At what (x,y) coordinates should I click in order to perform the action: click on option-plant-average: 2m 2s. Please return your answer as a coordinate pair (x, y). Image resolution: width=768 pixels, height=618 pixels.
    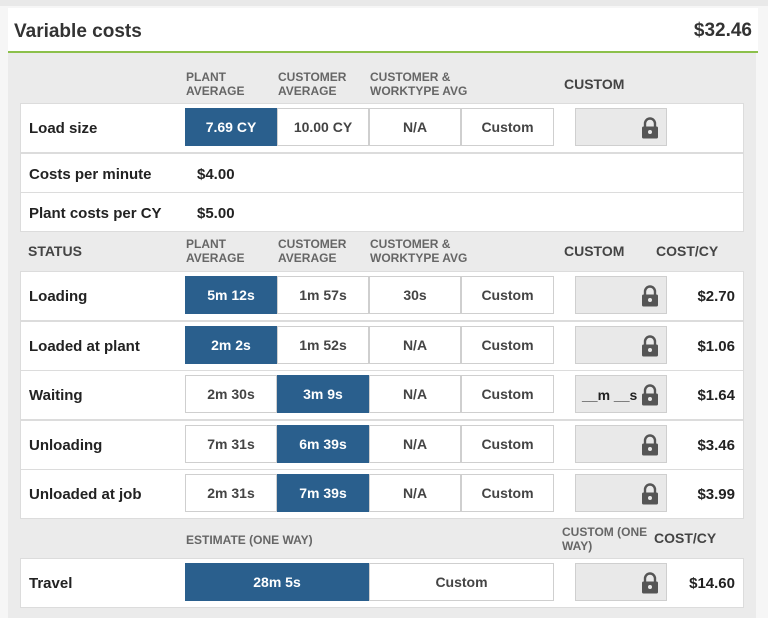
    Looking at the image, I should click on (231, 345).